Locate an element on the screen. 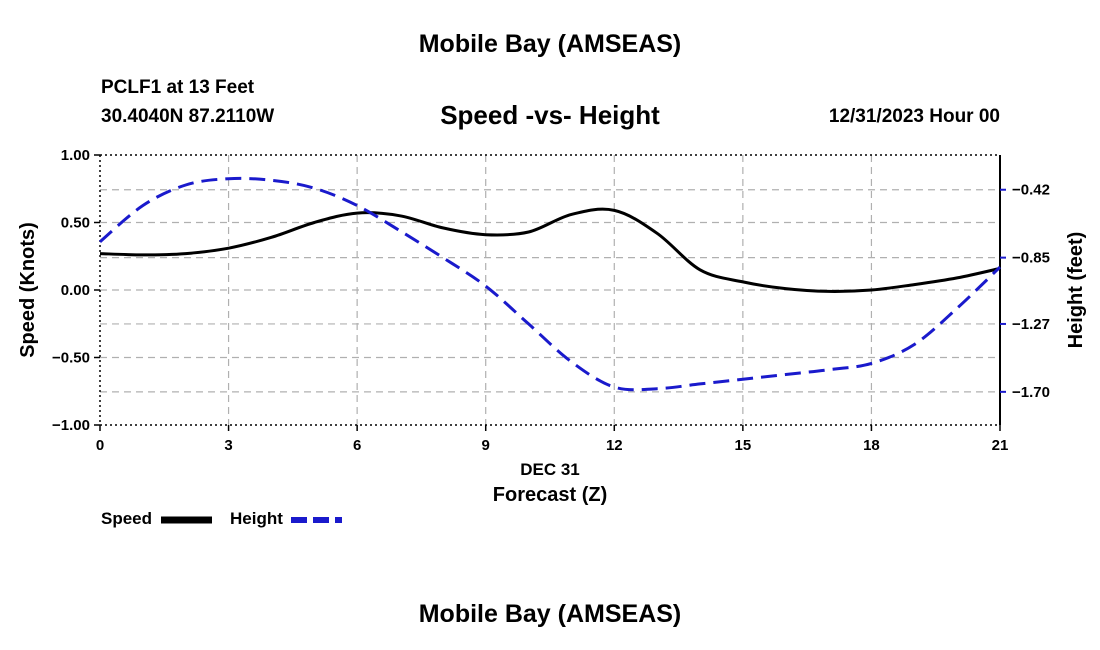 The width and height of the screenshot is (1100, 650). series-line-speed is located at coordinates (550, 250).